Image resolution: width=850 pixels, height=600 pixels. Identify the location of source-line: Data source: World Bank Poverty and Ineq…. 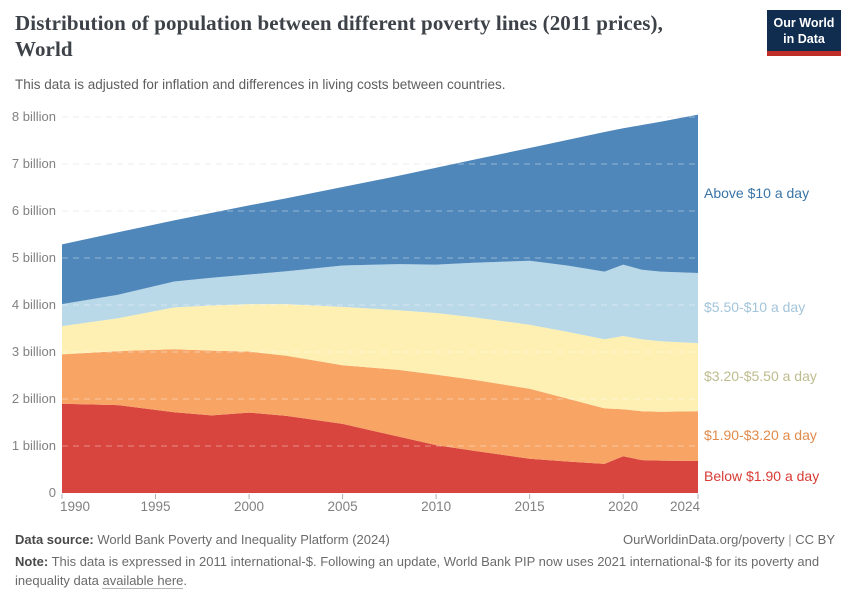
(425, 539).